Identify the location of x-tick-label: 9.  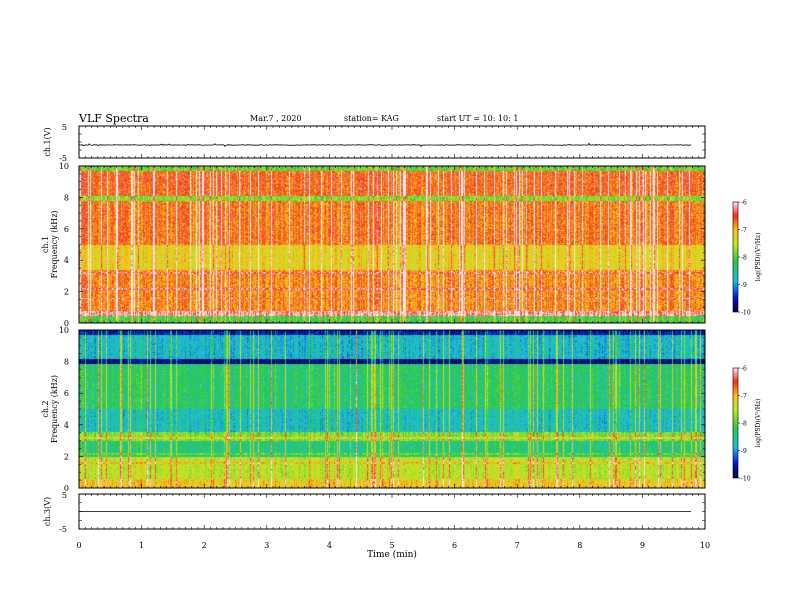
(642, 545).